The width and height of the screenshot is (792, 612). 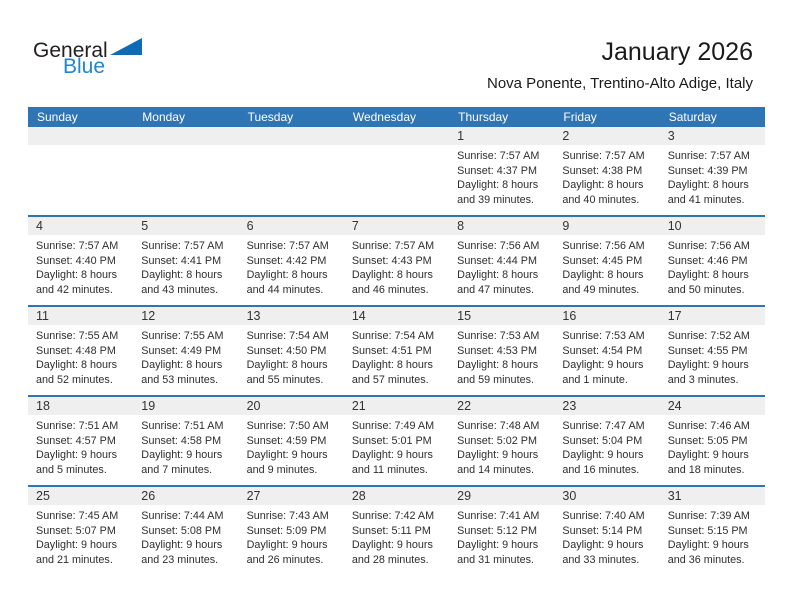 I want to click on sunrise-text: Sunrise: 7:45 AM, so click(x=77, y=516).